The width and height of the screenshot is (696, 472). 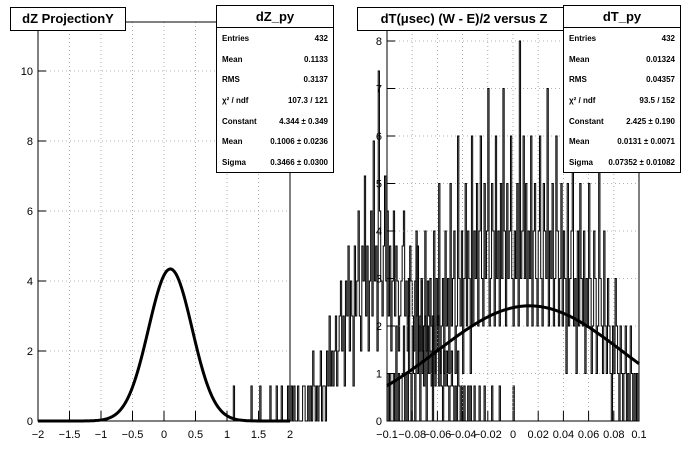 What do you see at coordinates (379, 90) in the screenshot?
I see `y-tick-label: 7` at bounding box center [379, 90].